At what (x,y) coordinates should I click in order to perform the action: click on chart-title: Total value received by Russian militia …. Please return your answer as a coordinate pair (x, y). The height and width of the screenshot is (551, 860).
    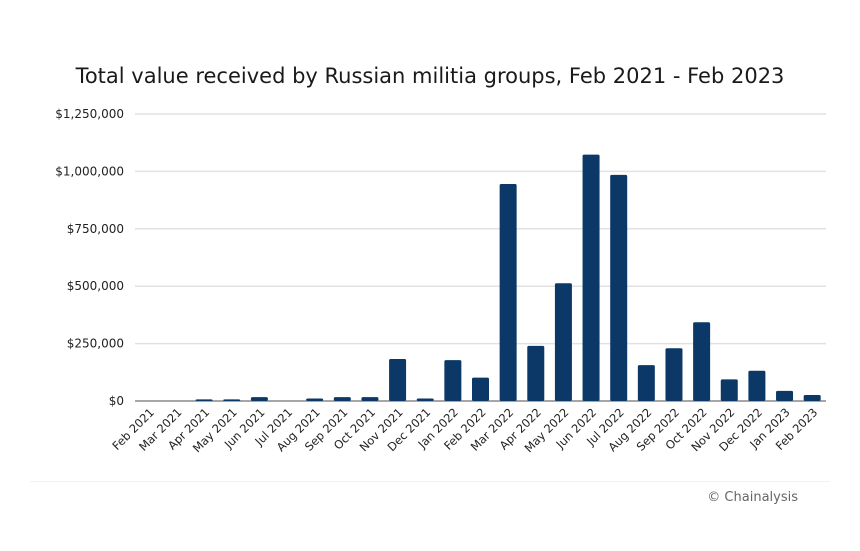
    Looking at the image, I should click on (430, 76).